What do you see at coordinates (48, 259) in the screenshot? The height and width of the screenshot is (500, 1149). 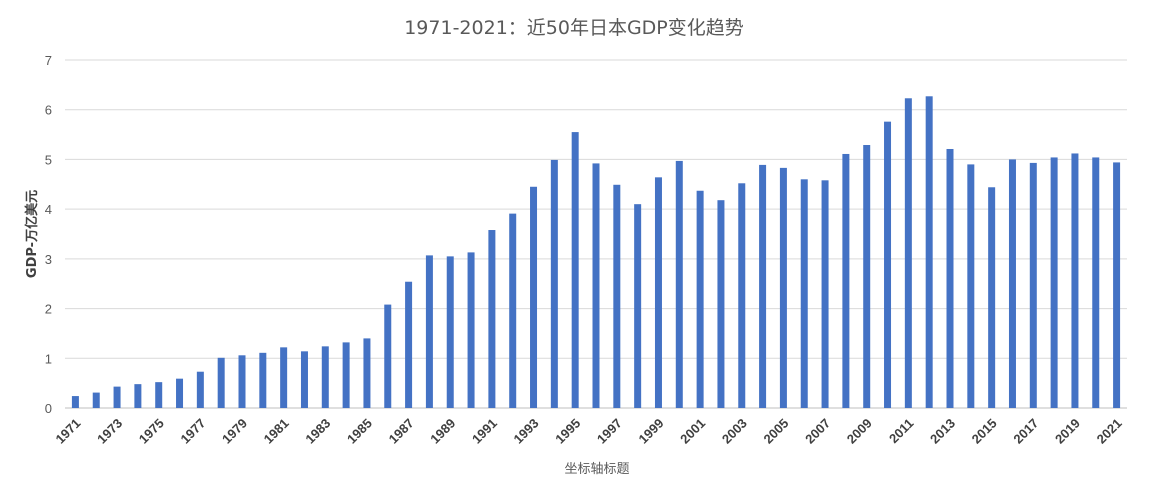 I see `y-tick-label: 3` at bounding box center [48, 259].